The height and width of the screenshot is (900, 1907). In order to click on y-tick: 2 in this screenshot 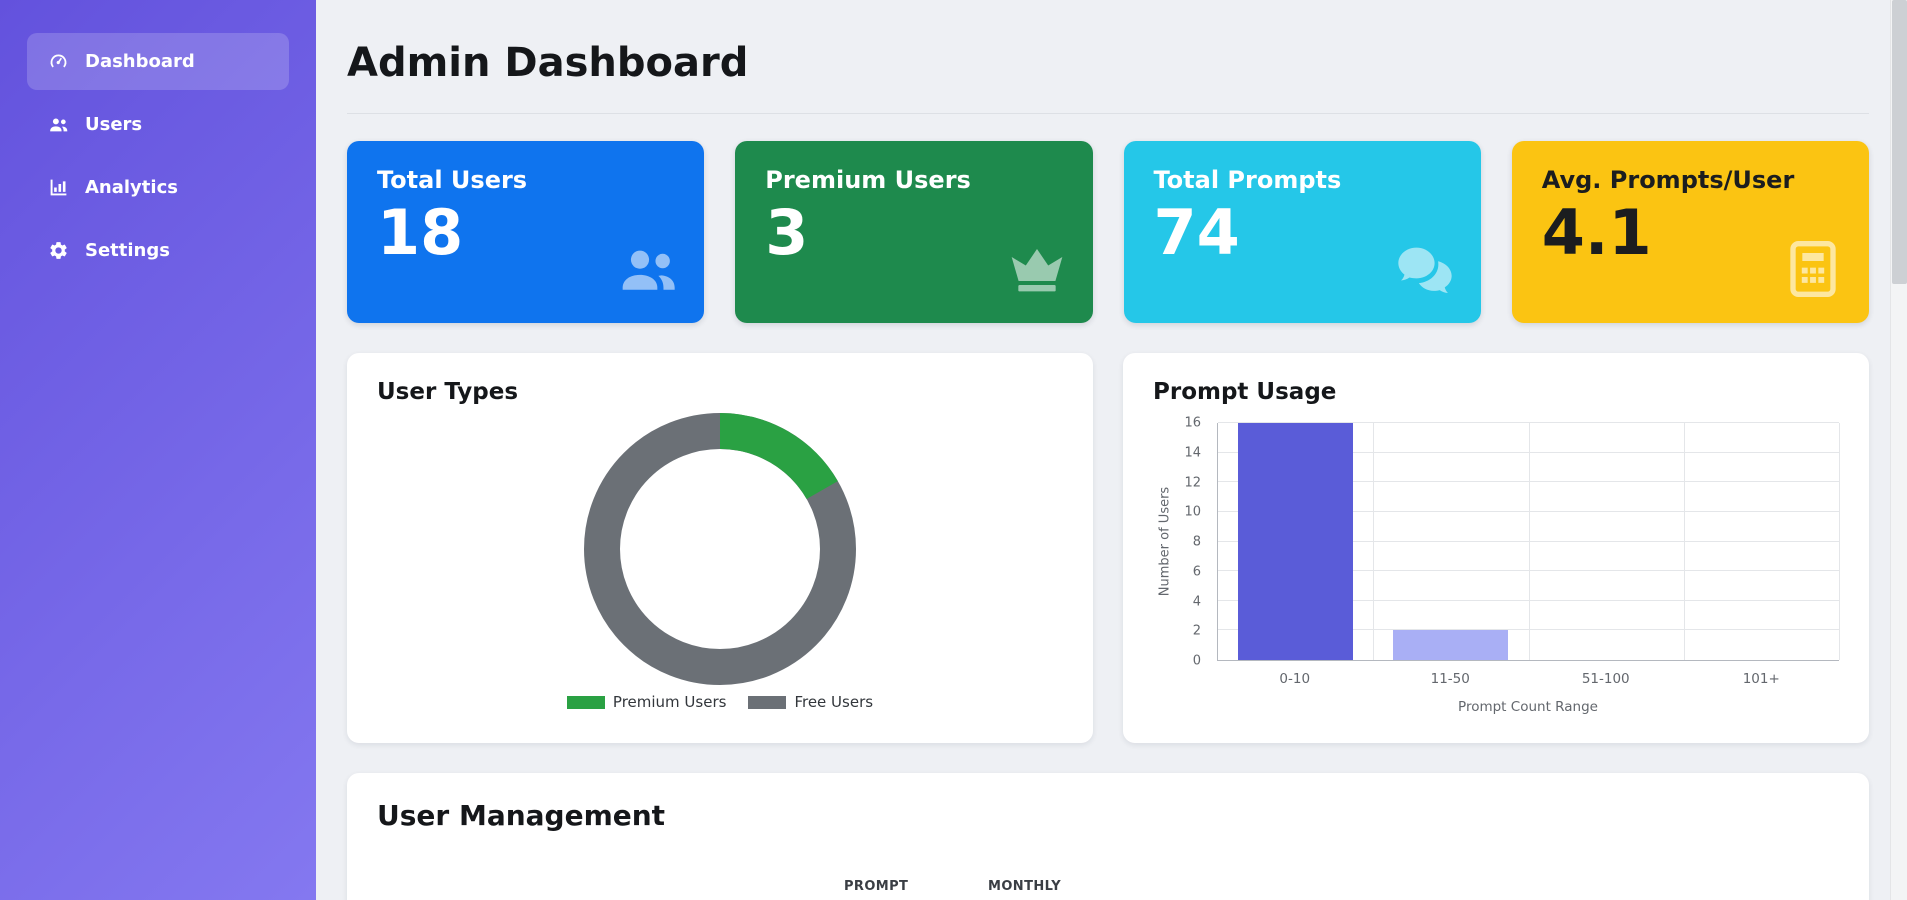, I will do `click(1196, 631)`.